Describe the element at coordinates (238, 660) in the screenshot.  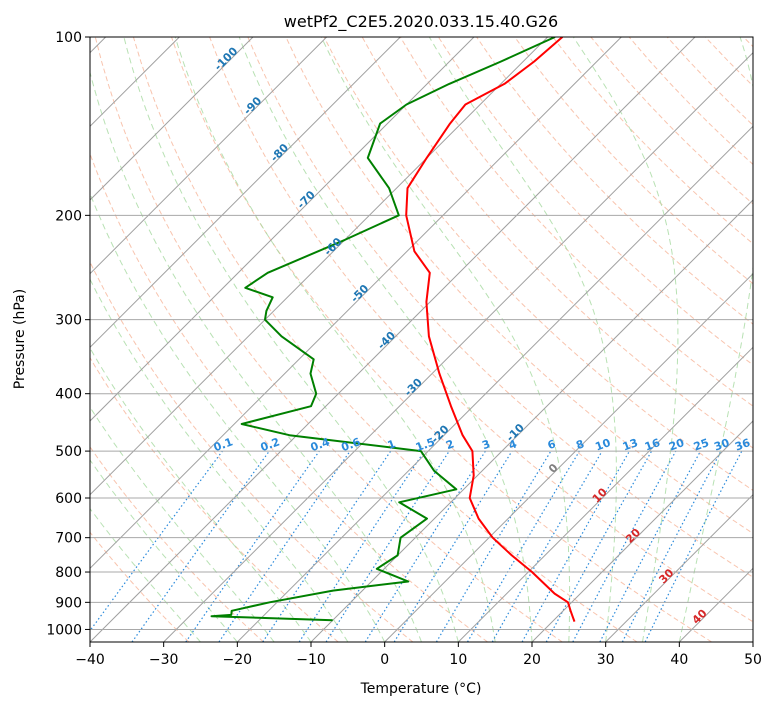
I see `x-tick-label: −20` at that location.